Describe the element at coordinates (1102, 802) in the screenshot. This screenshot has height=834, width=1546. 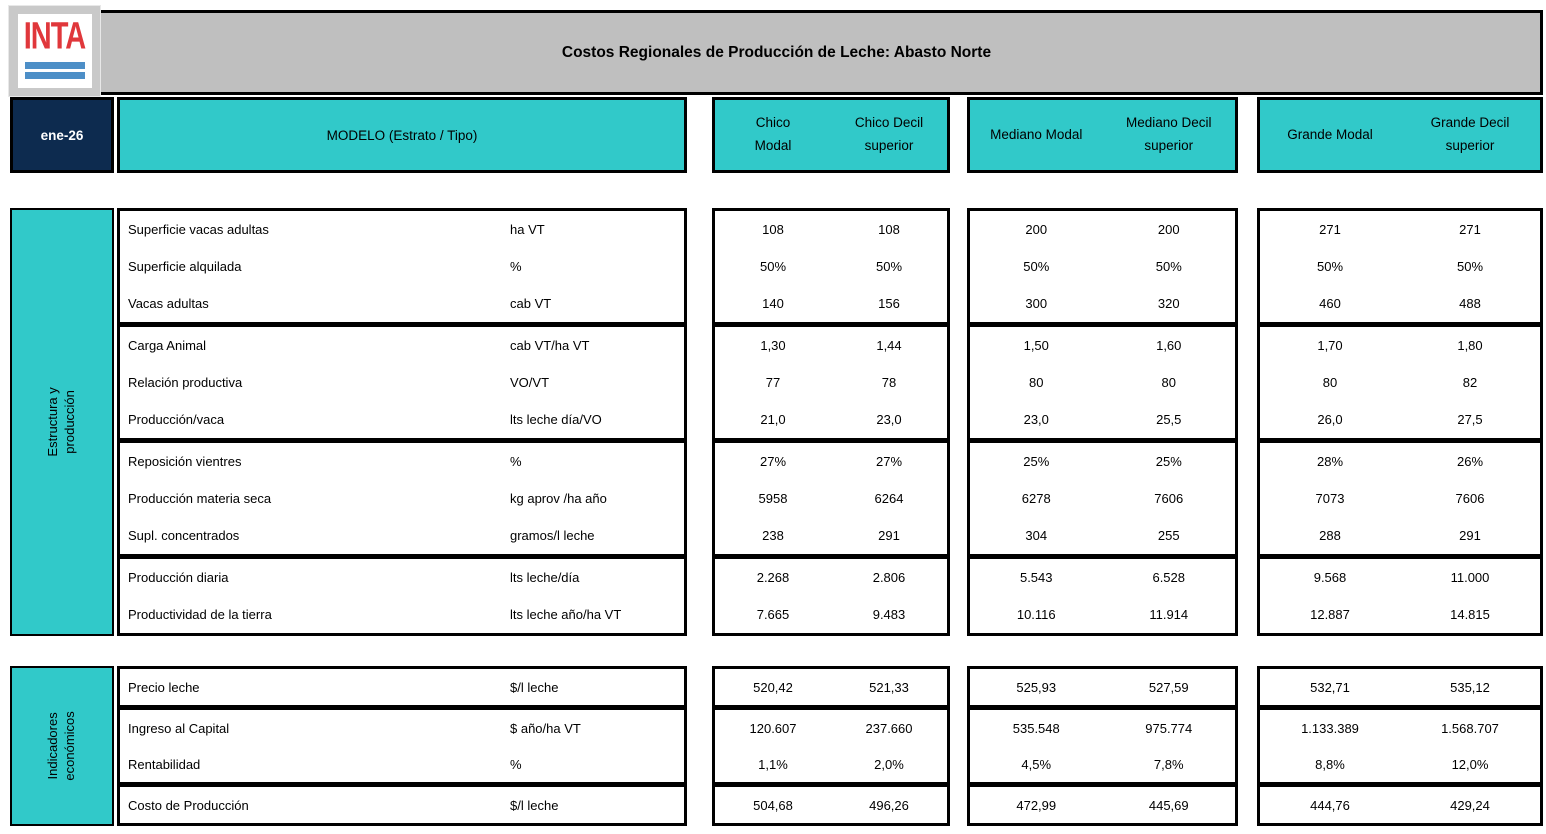
I see `table-row: 472,99 445,69` at that location.